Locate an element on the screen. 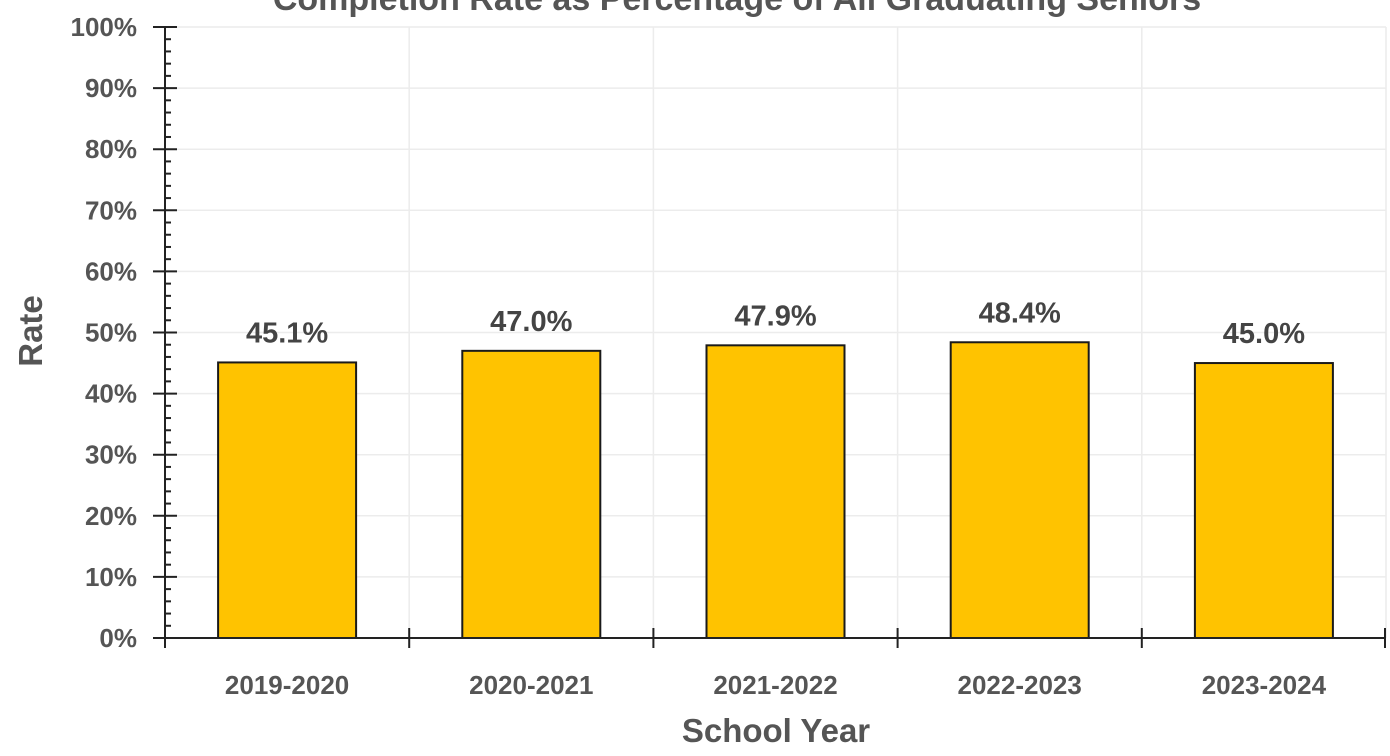  y-tick-label: 0% is located at coordinates (118, 638).